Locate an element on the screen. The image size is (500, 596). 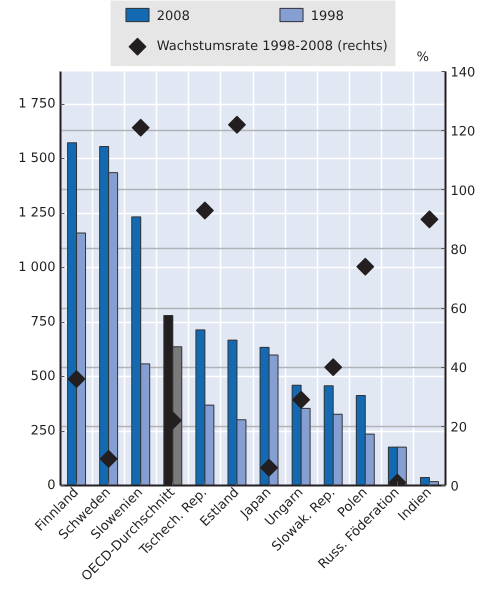
y2-tick-label: 140 is located at coordinates (463, 73).